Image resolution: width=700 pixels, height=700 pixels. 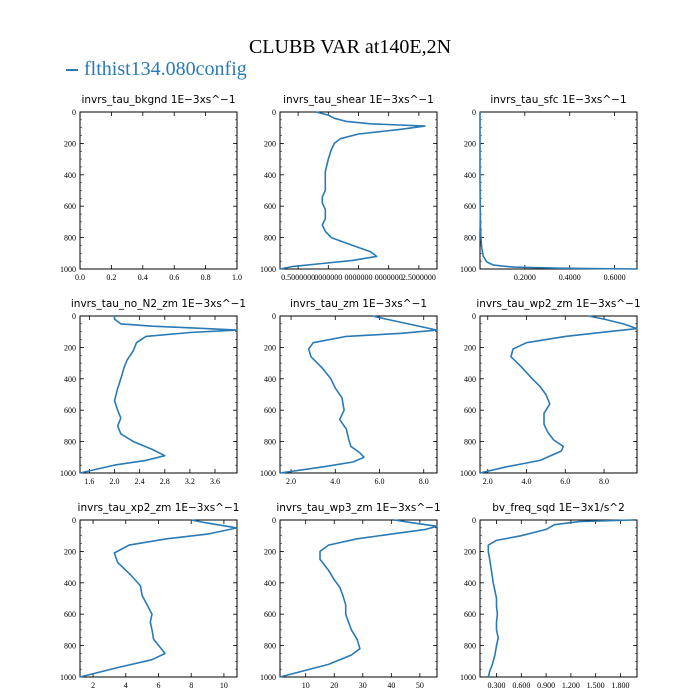 What do you see at coordinates (420, 685) in the screenshot?
I see `x-tick-label: 50` at bounding box center [420, 685].